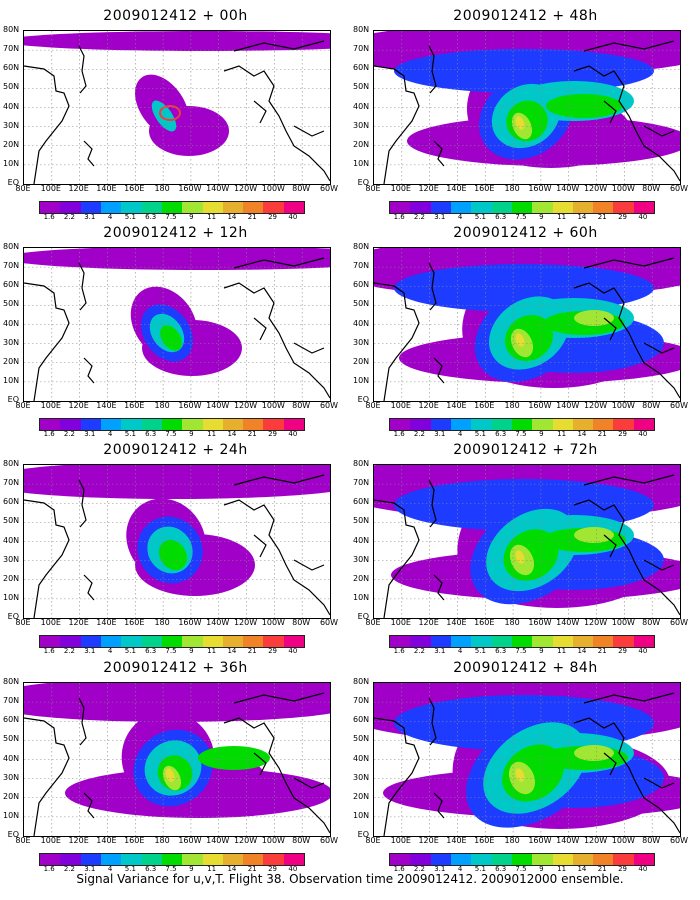  I want to click on panel-title: 2009012412 + 48h, so click(525, 16).